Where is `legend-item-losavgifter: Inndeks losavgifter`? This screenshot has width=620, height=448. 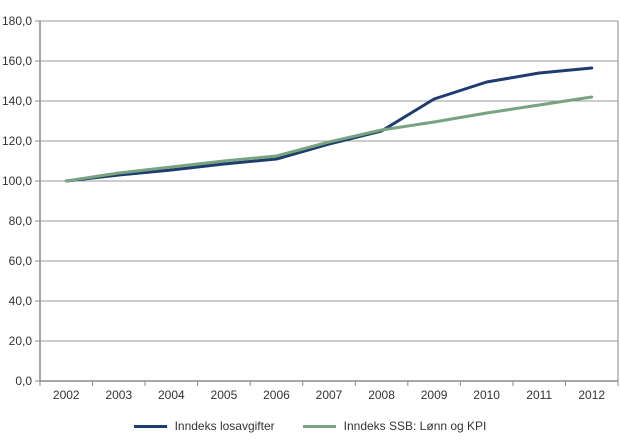 legend-item-losavgifter: Inndeks losavgifter is located at coordinates (204, 426).